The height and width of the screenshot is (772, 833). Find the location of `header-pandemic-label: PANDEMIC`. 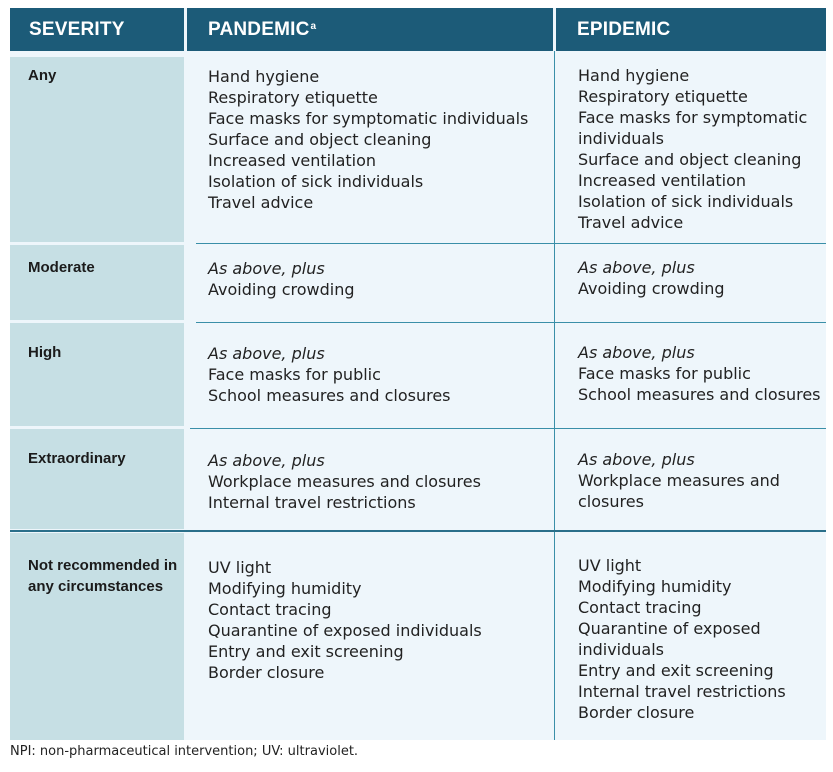

header-pandemic-label: PANDEMIC is located at coordinates (259, 29).